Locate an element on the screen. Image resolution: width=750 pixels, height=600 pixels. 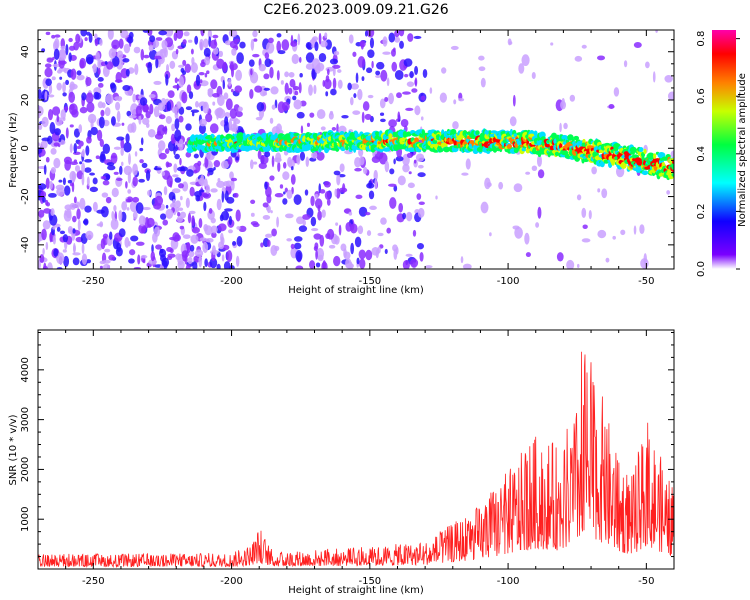
snr-y-tick-label: 4000 is located at coordinates (25, 369).